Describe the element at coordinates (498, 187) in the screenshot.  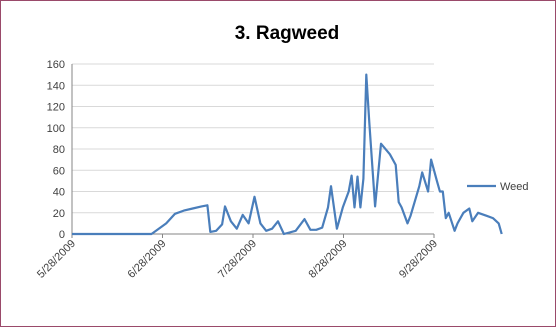
I see `legend: Weed` at that location.